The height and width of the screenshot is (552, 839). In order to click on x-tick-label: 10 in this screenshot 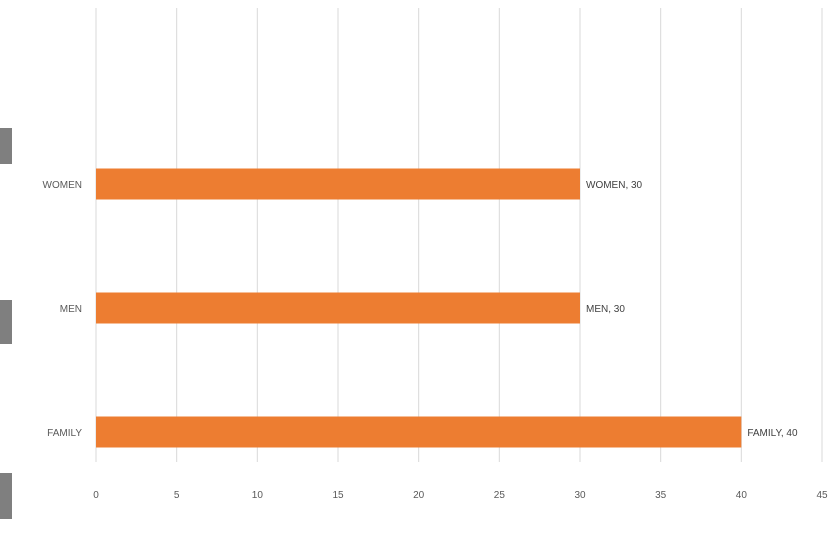, I will do `click(258, 495)`.